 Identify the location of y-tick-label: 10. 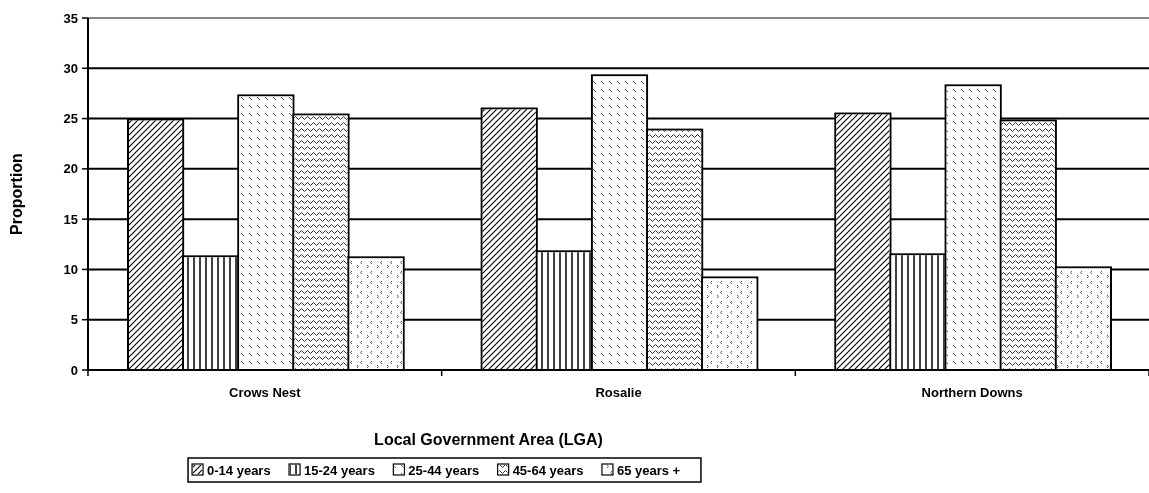
(70, 269).